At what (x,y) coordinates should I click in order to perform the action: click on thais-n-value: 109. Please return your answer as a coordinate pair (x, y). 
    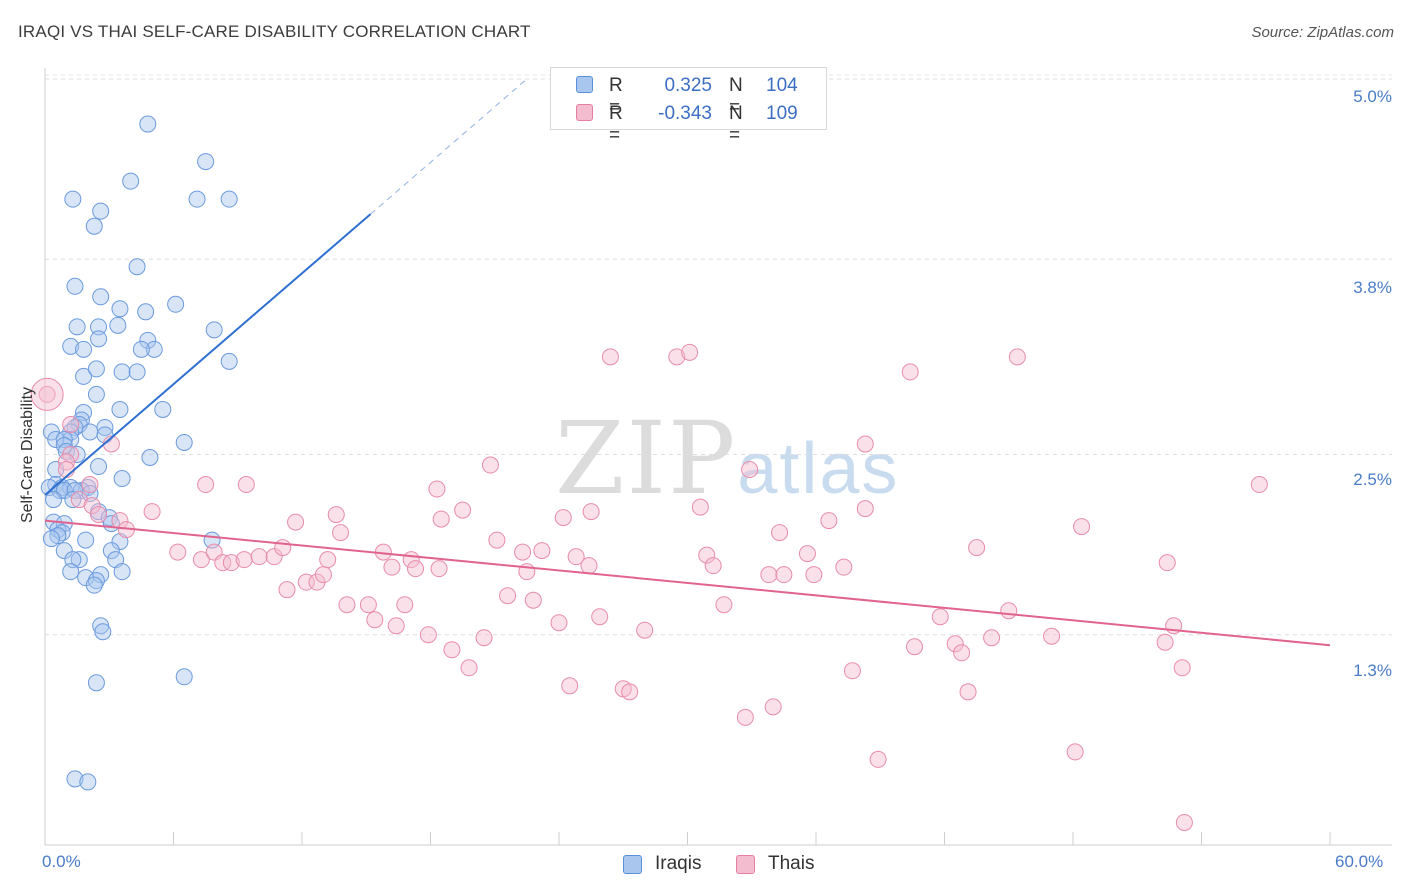
    Looking at the image, I should click on (782, 113).